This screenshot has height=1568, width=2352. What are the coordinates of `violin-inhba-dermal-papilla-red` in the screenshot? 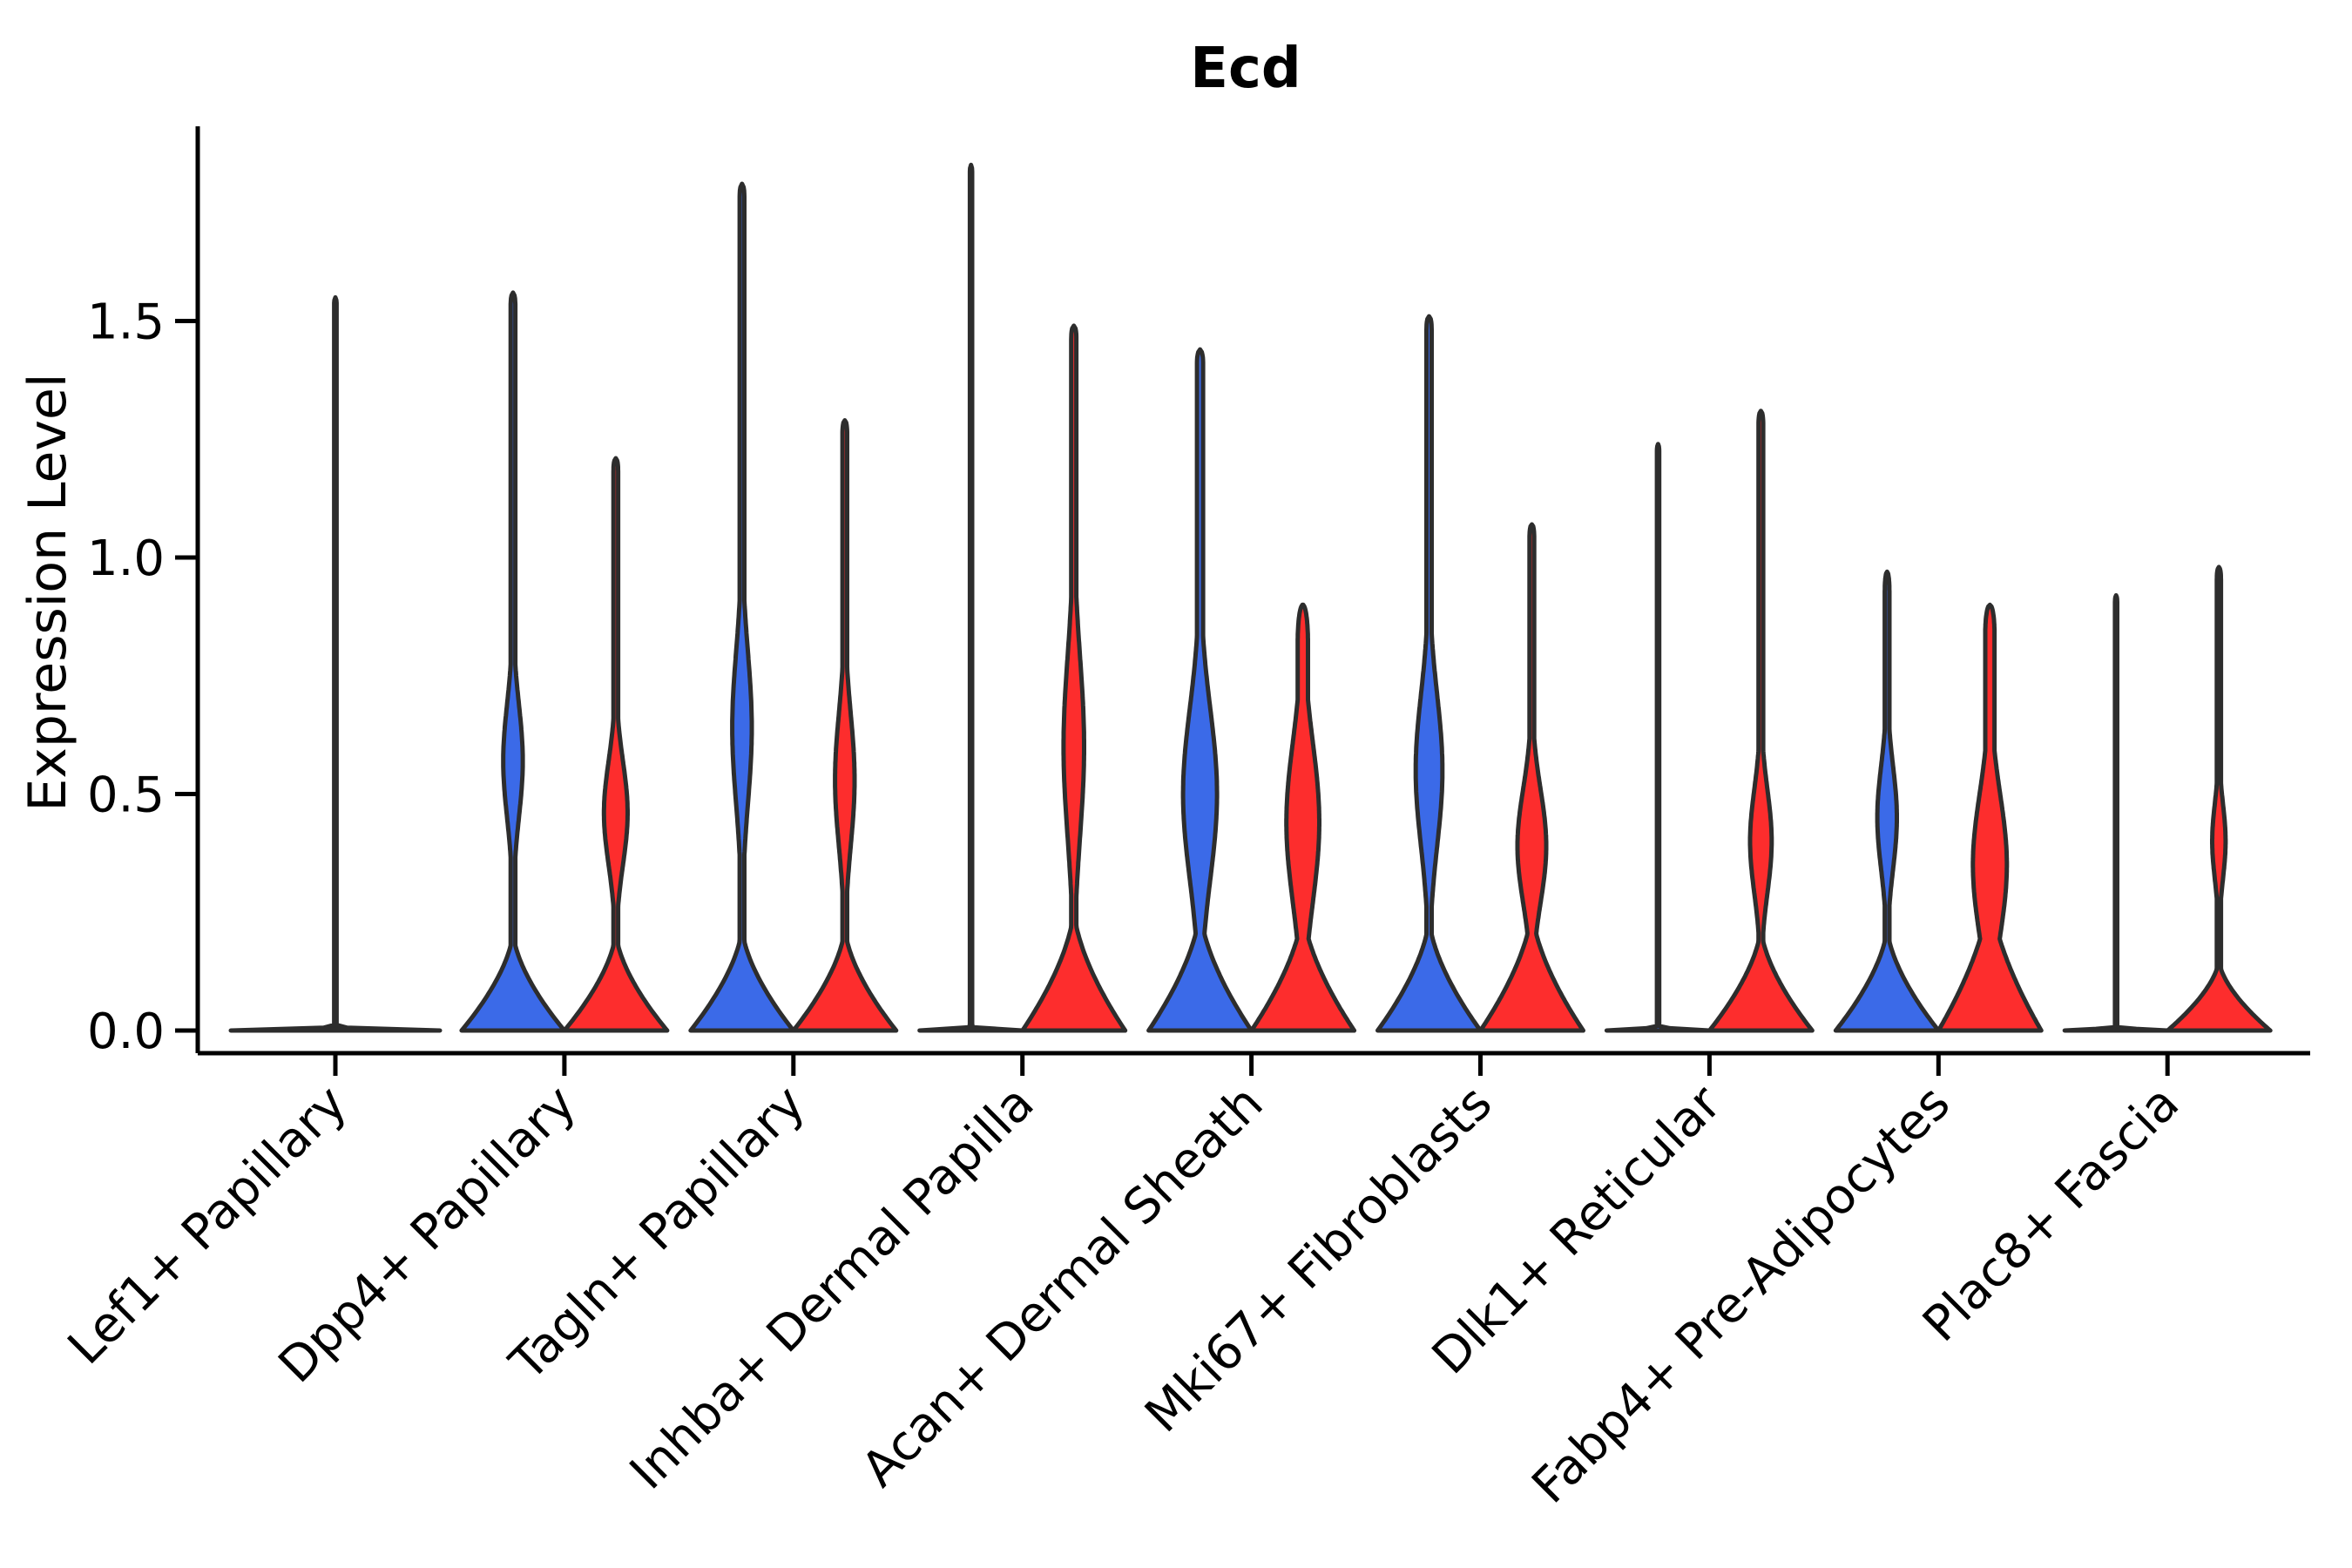 It's located at (1074, 678).